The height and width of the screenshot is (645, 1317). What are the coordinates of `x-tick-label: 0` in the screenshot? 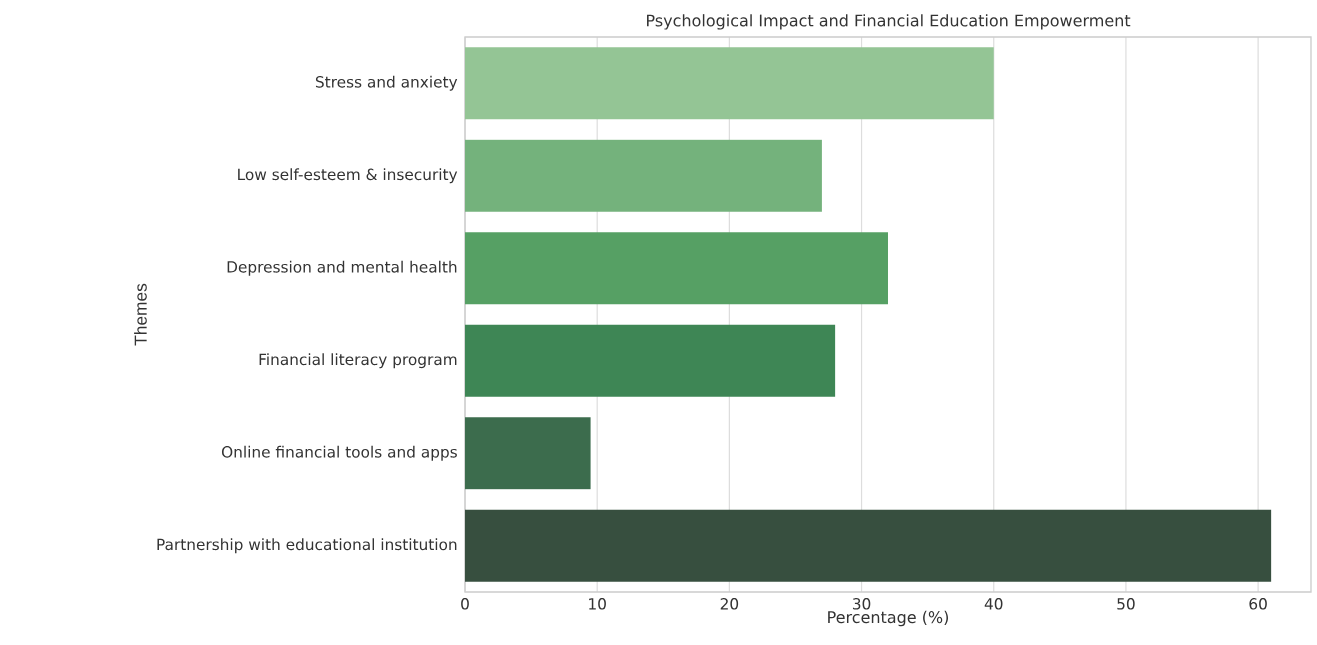 It's located at (465, 604).